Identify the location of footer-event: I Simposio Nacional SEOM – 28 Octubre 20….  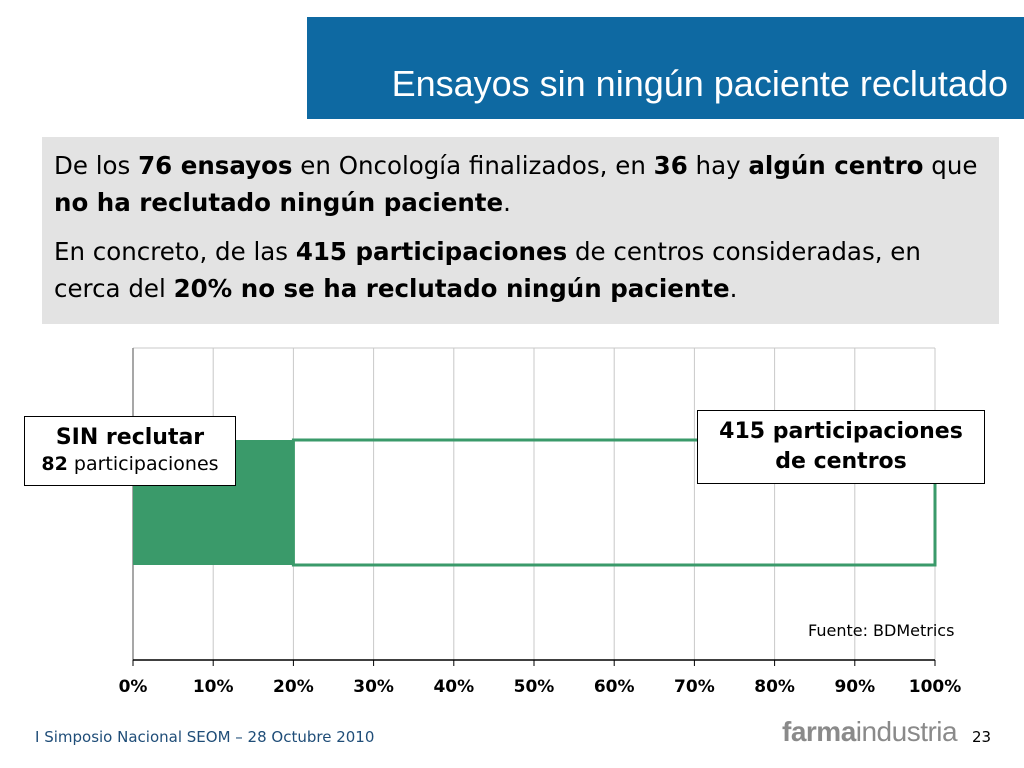
(205, 737).